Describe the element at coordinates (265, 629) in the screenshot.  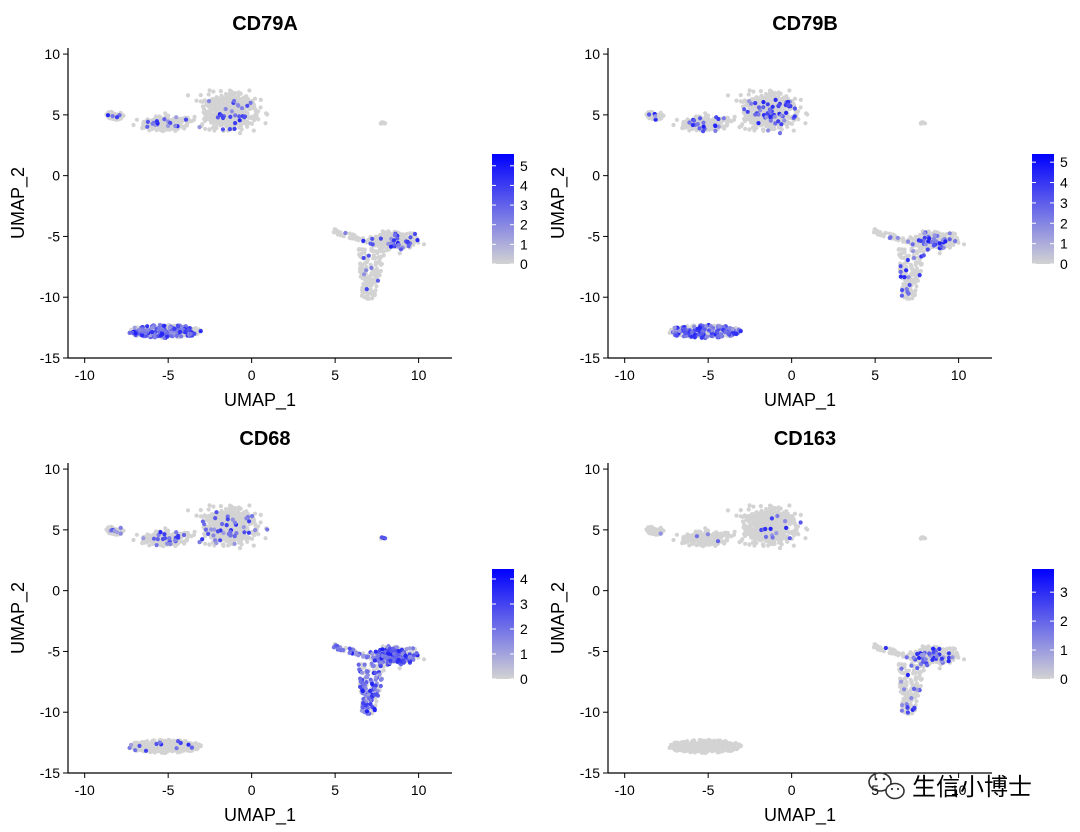
I see `data-points` at that location.